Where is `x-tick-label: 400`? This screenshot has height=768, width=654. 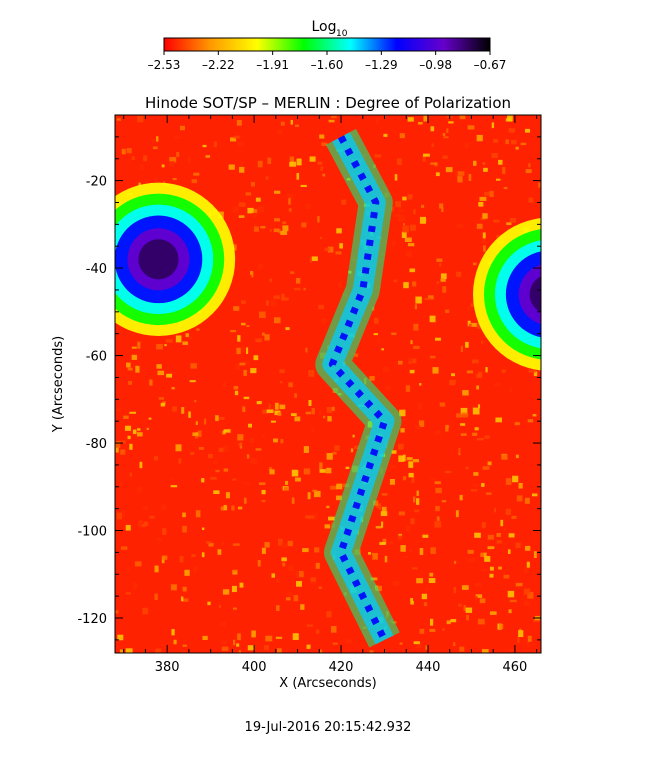
x-tick-label: 400 is located at coordinates (254, 667).